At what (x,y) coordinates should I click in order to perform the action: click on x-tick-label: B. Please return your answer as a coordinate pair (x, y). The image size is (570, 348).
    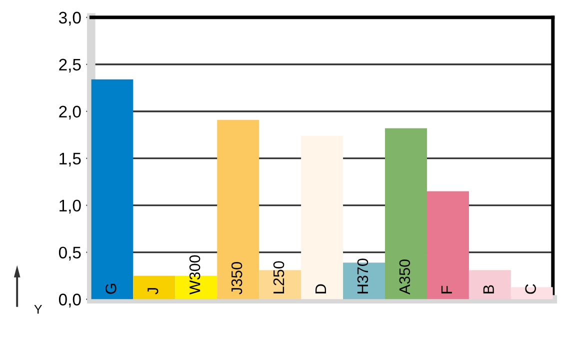
    Looking at the image, I should click on (488, 289).